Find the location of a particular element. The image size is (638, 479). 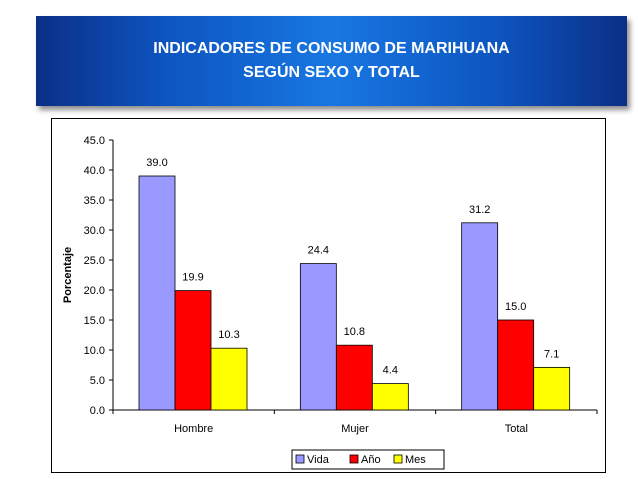

x-tick-label: Total is located at coordinates (516, 429).